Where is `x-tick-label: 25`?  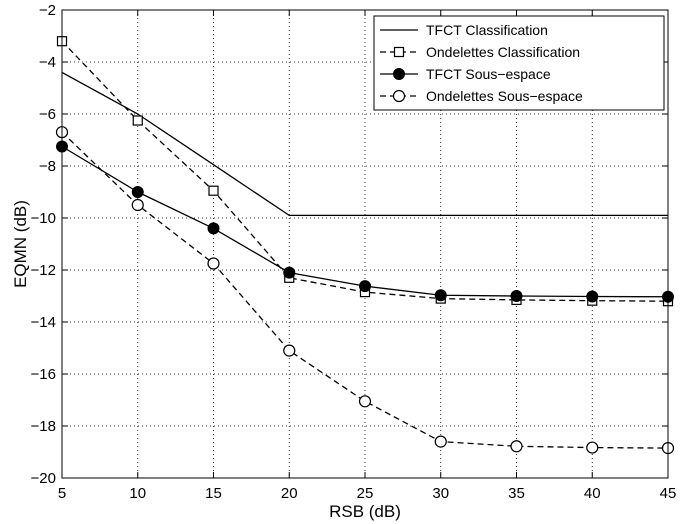 x-tick-label: 25 is located at coordinates (365, 493).